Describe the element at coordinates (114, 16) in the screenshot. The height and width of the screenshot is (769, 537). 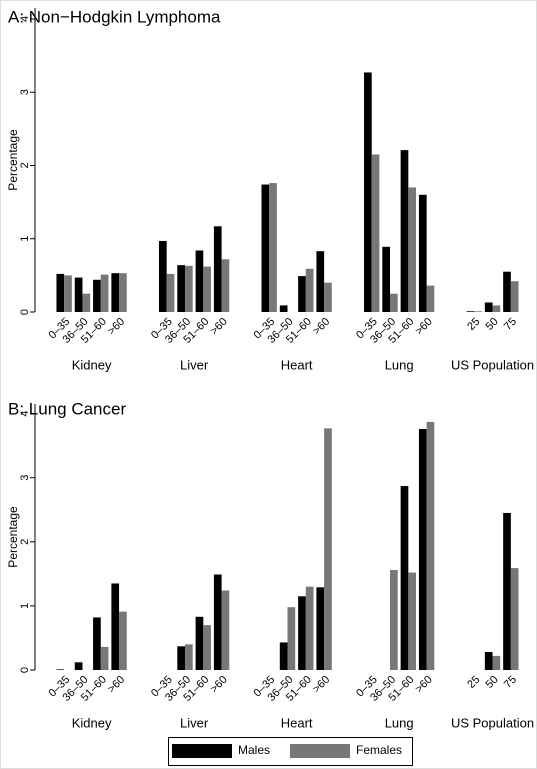
I see `panel-title: A: Non−Hodgkin Lymphoma` at that location.